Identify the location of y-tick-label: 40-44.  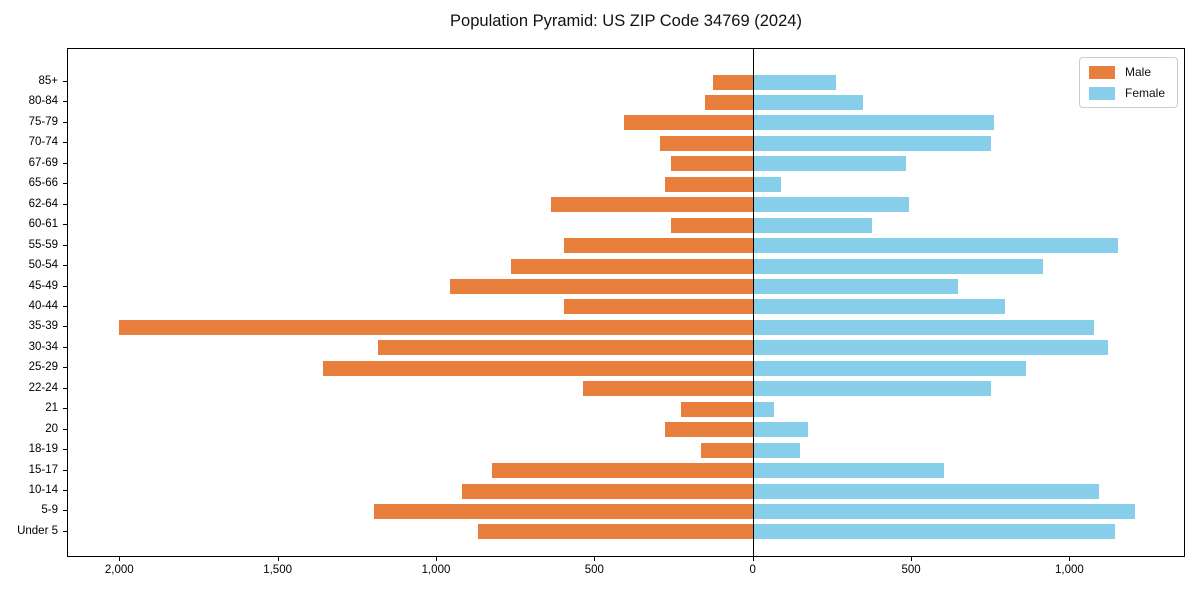
(43, 305).